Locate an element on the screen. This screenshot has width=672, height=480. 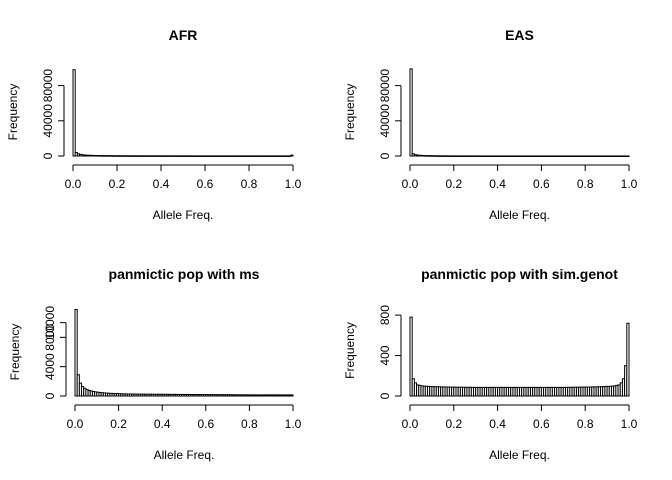
y-tick-label: 800 is located at coordinates (385, 315).